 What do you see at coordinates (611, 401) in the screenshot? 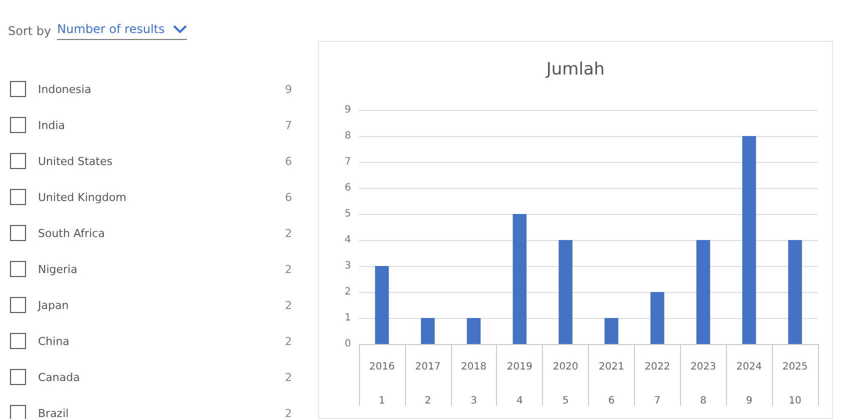
I see `text: 6` at bounding box center [611, 401].